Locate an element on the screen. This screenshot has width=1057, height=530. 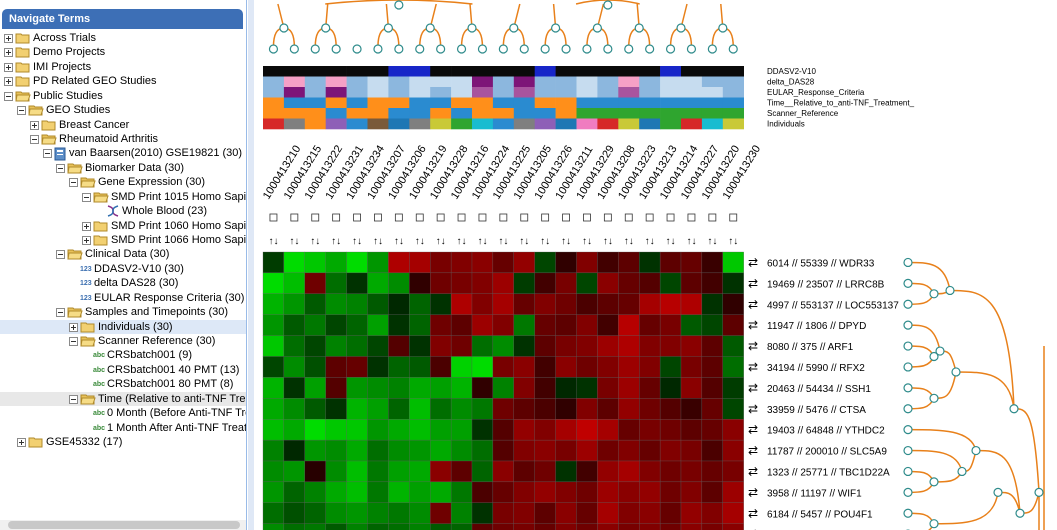
panel-splitter is located at coordinates (251, 265).